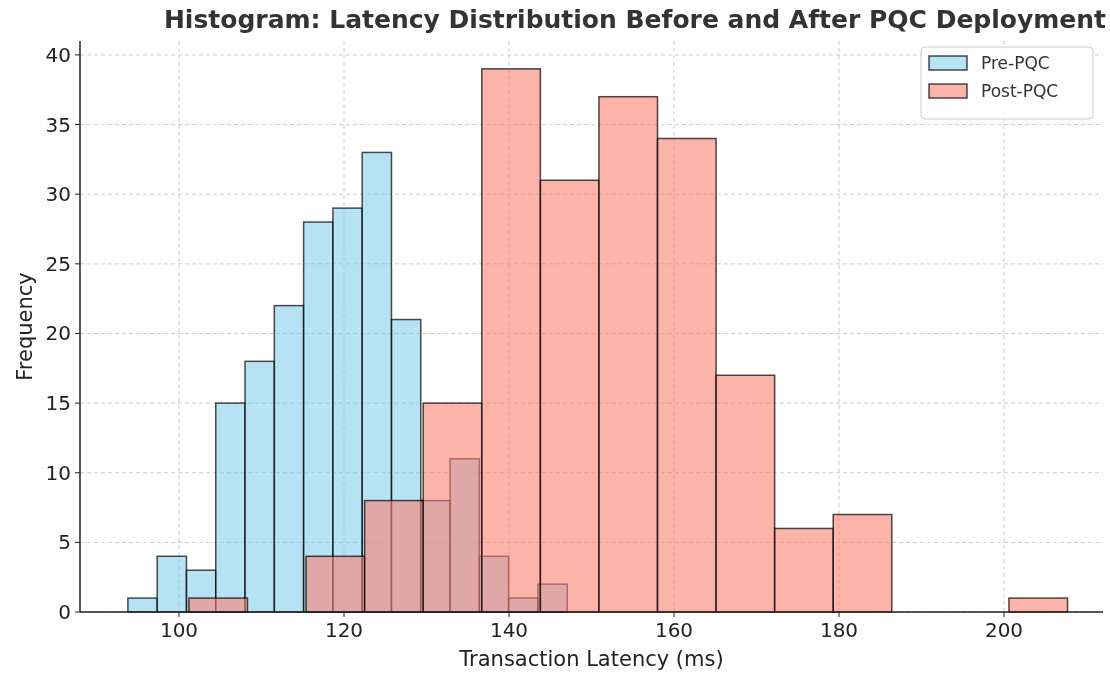  Describe the element at coordinates (839, 630) in the screenshot. I see `x-tick-label: 180` at that location.